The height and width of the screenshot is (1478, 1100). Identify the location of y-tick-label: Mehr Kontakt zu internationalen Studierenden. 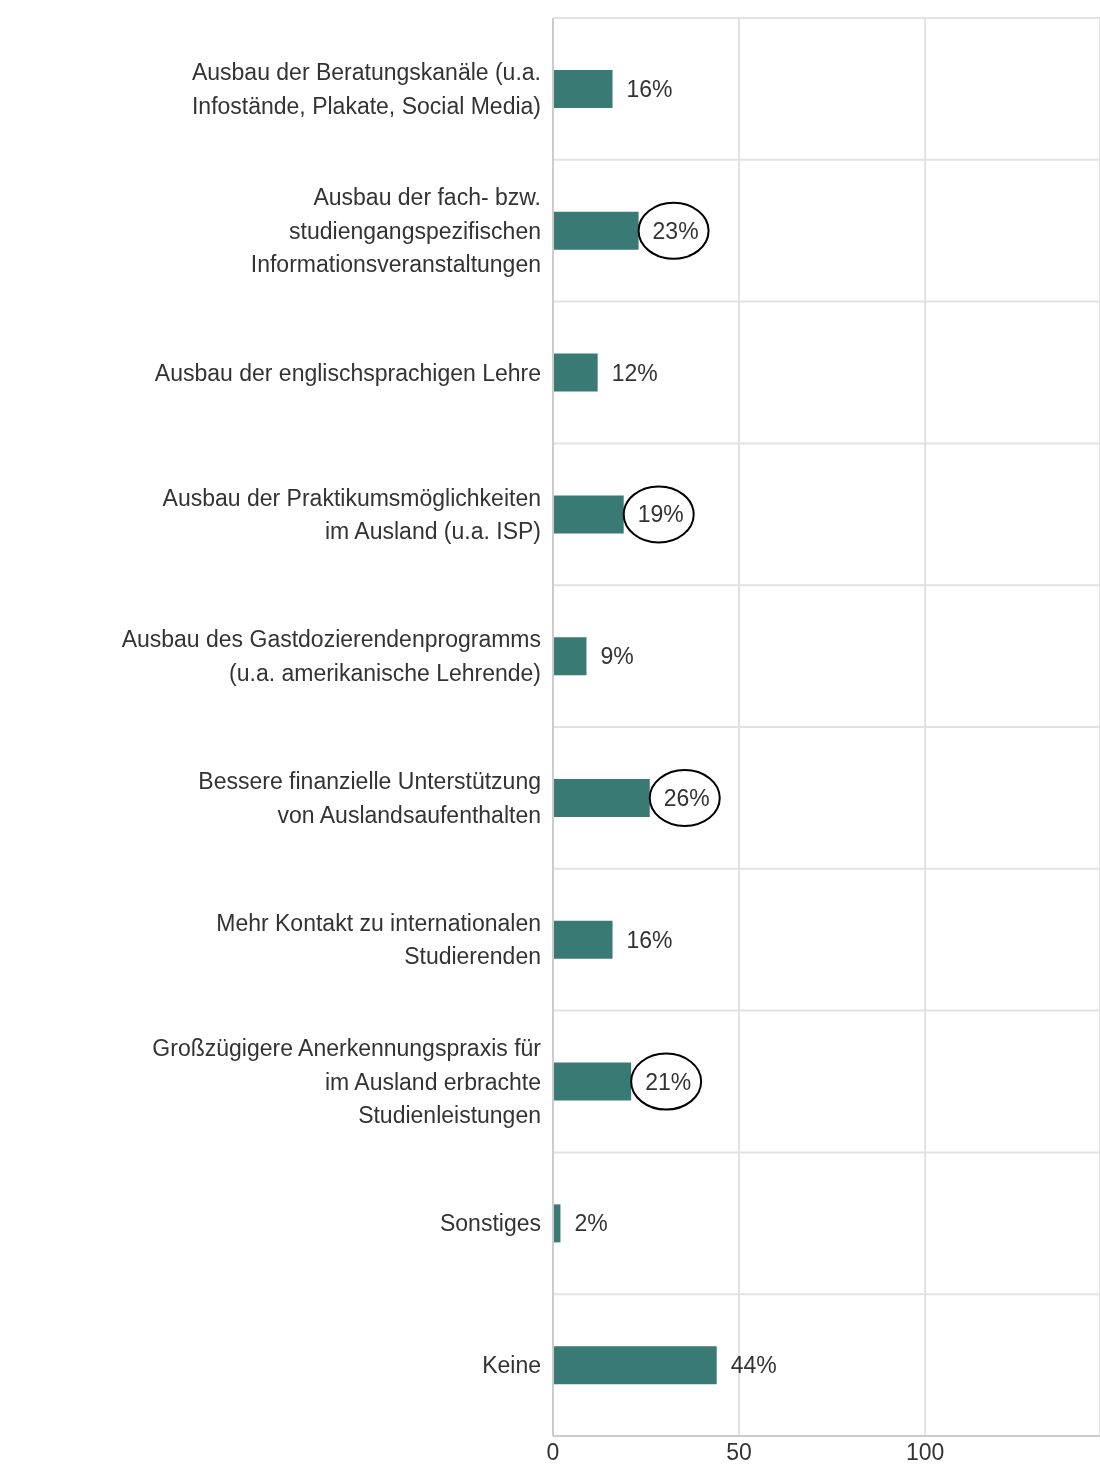
(378, 940).